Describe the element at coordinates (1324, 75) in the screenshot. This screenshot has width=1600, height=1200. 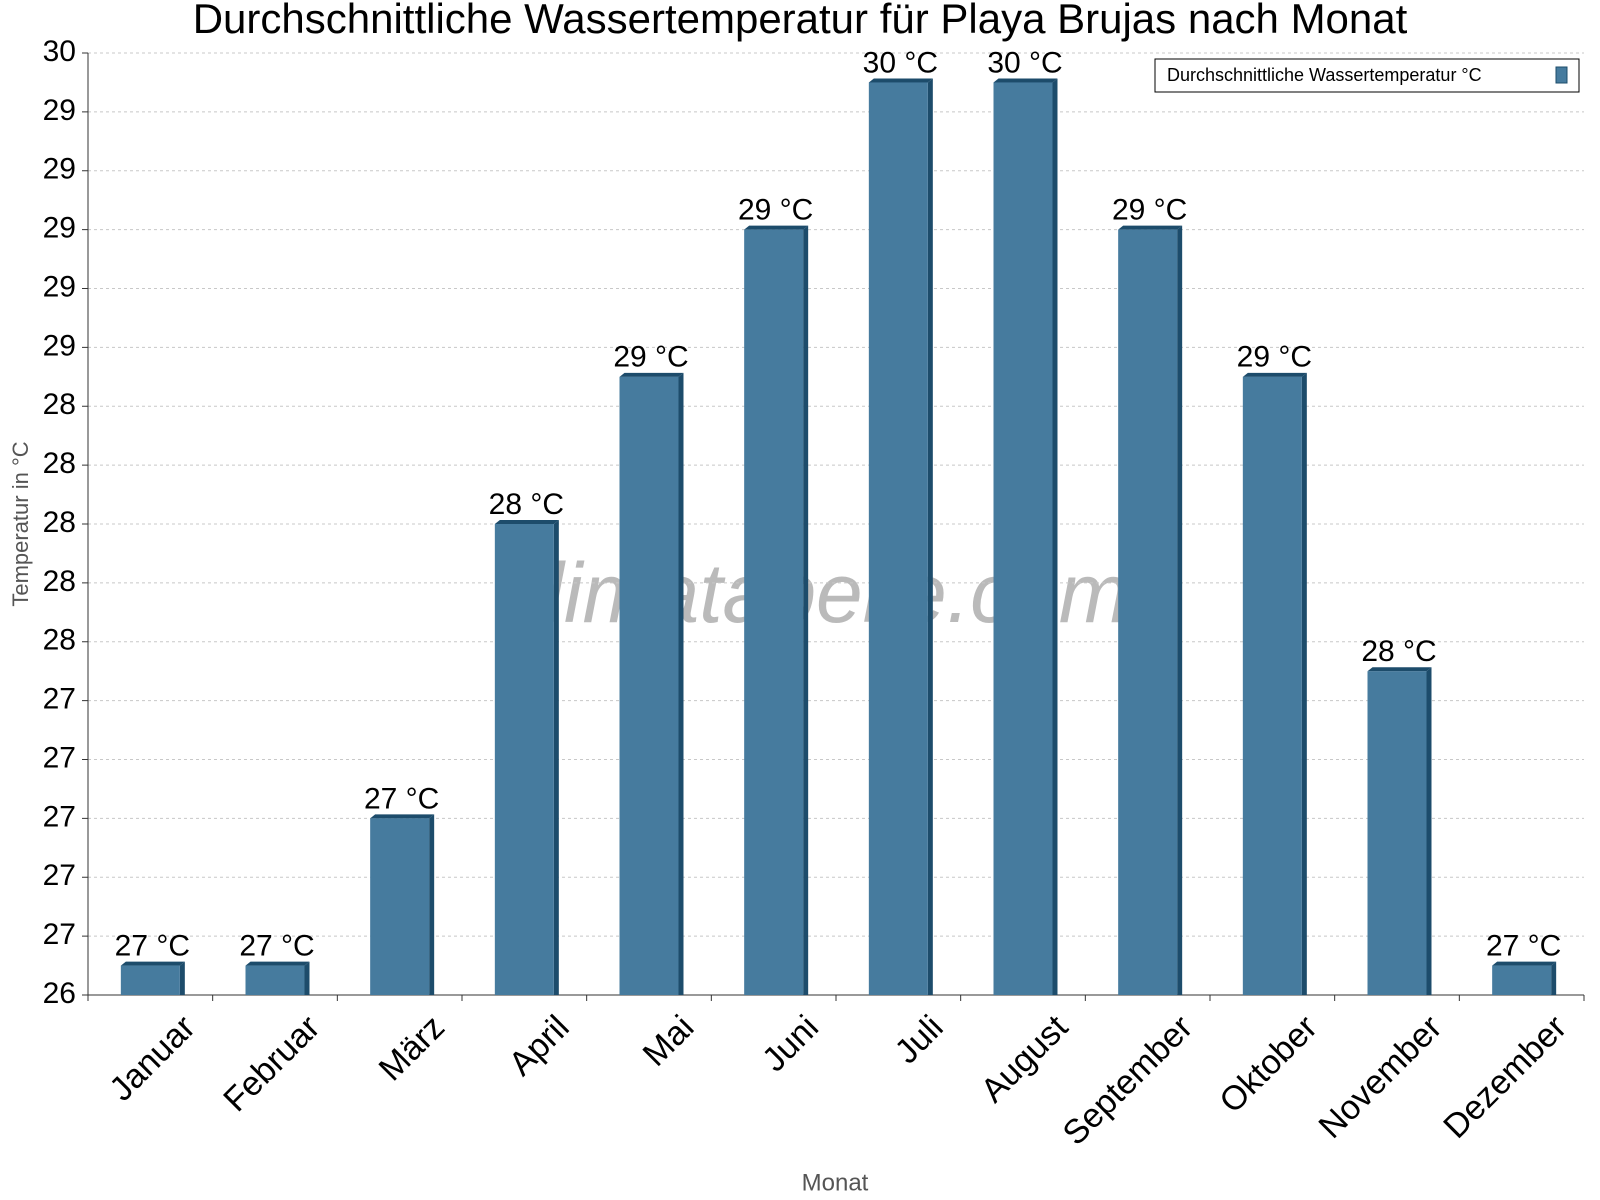
I see `legend-label: Durchschnittliche Wassertemperatur °C` at that location.